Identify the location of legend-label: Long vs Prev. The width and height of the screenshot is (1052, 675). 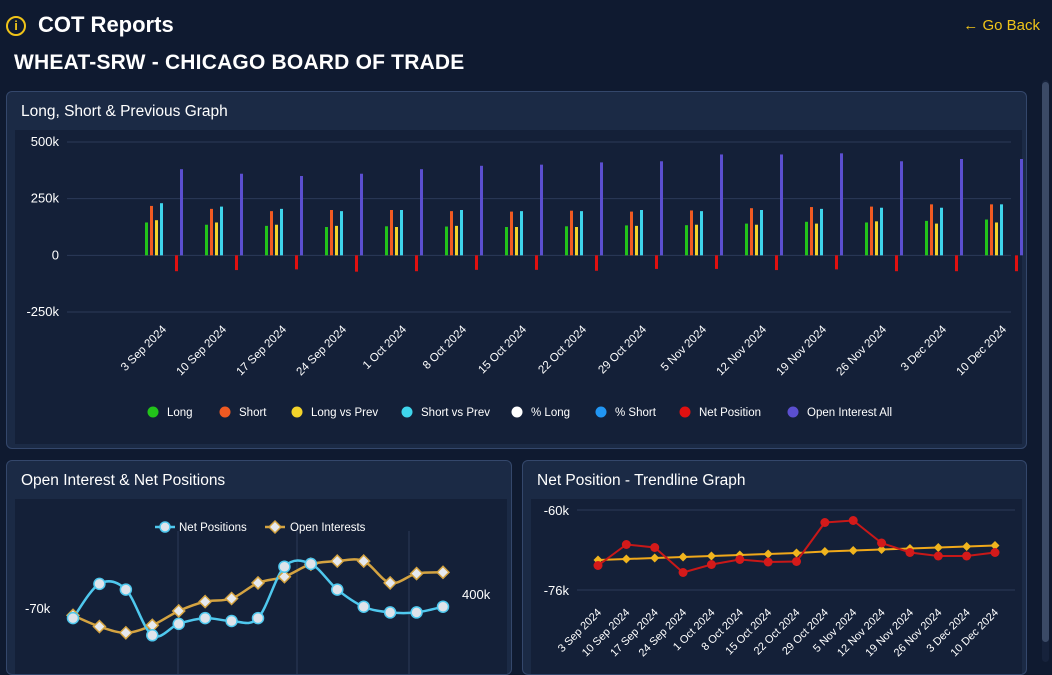
(344, 413).